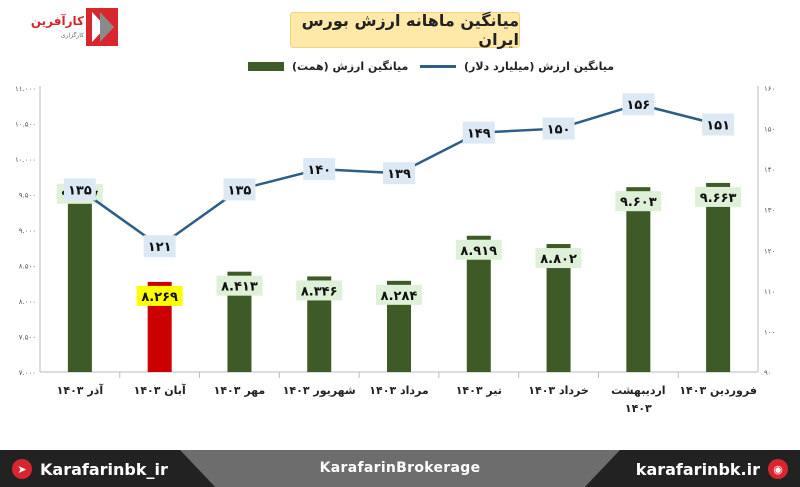  Describe the element at coordinates (769, 211) in the screenshot. I see `y-right-tick-label: ۱۳۰` at that location.